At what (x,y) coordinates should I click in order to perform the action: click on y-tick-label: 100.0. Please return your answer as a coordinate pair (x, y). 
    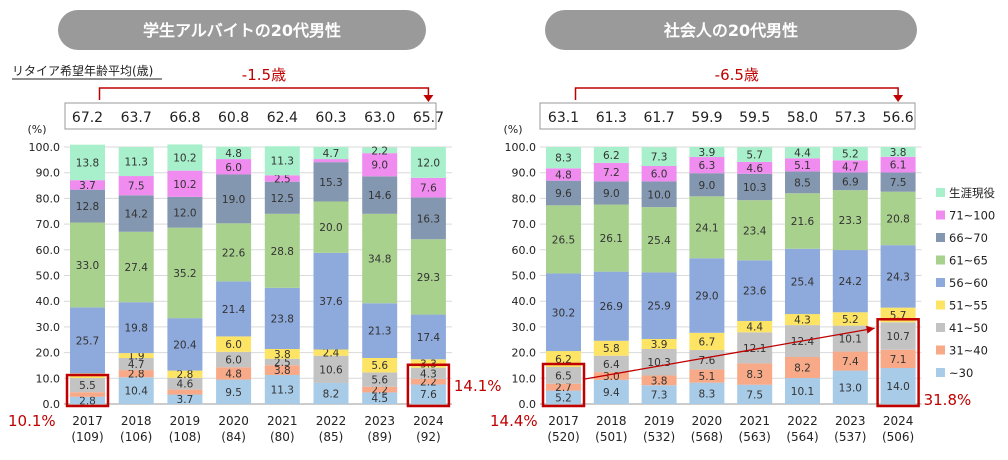
    Looking at the image, I should click on (45, 147).